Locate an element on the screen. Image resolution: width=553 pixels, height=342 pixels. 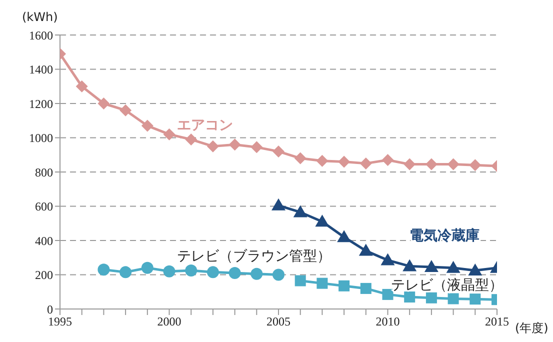
series-label: 電気冷蔵庫 is located at coordinates (445, 235).